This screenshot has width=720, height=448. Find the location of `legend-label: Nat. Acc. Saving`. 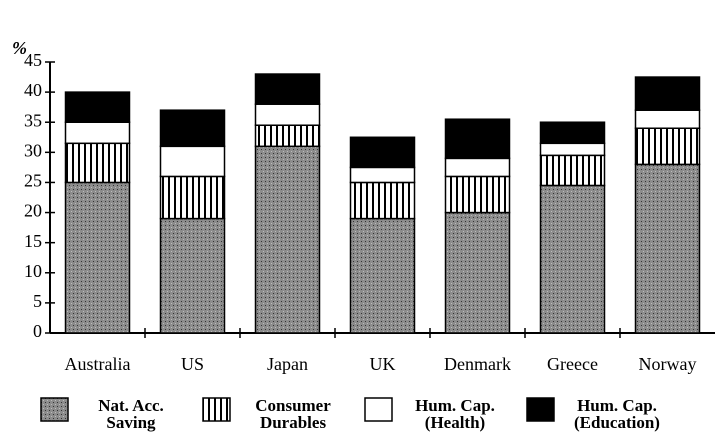

legend-label: Nat. Acc. Saving is located at coordinates (131, 414).